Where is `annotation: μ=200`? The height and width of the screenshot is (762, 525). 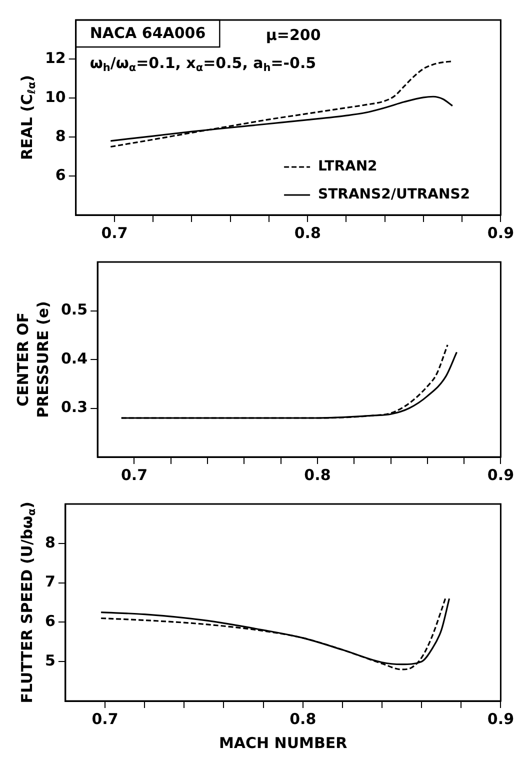 annotation: μ=200 is located at coordinates (293, 35).